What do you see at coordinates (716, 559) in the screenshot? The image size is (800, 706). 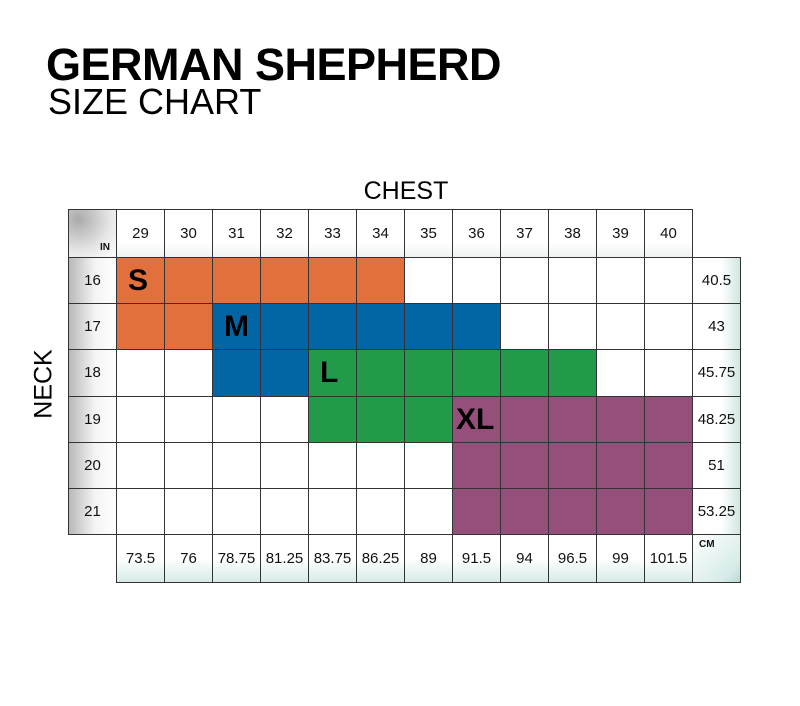 I see `unit-cm-label: CM` at bounding box center [716, 559].